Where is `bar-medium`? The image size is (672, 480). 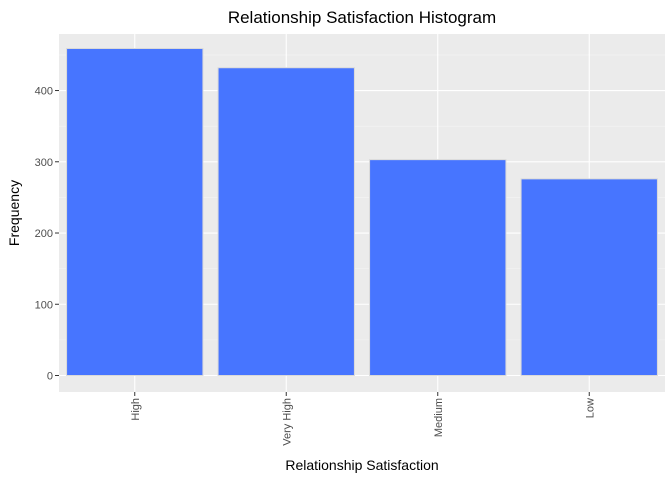 bar-medium is located at coordinates (438, 267).